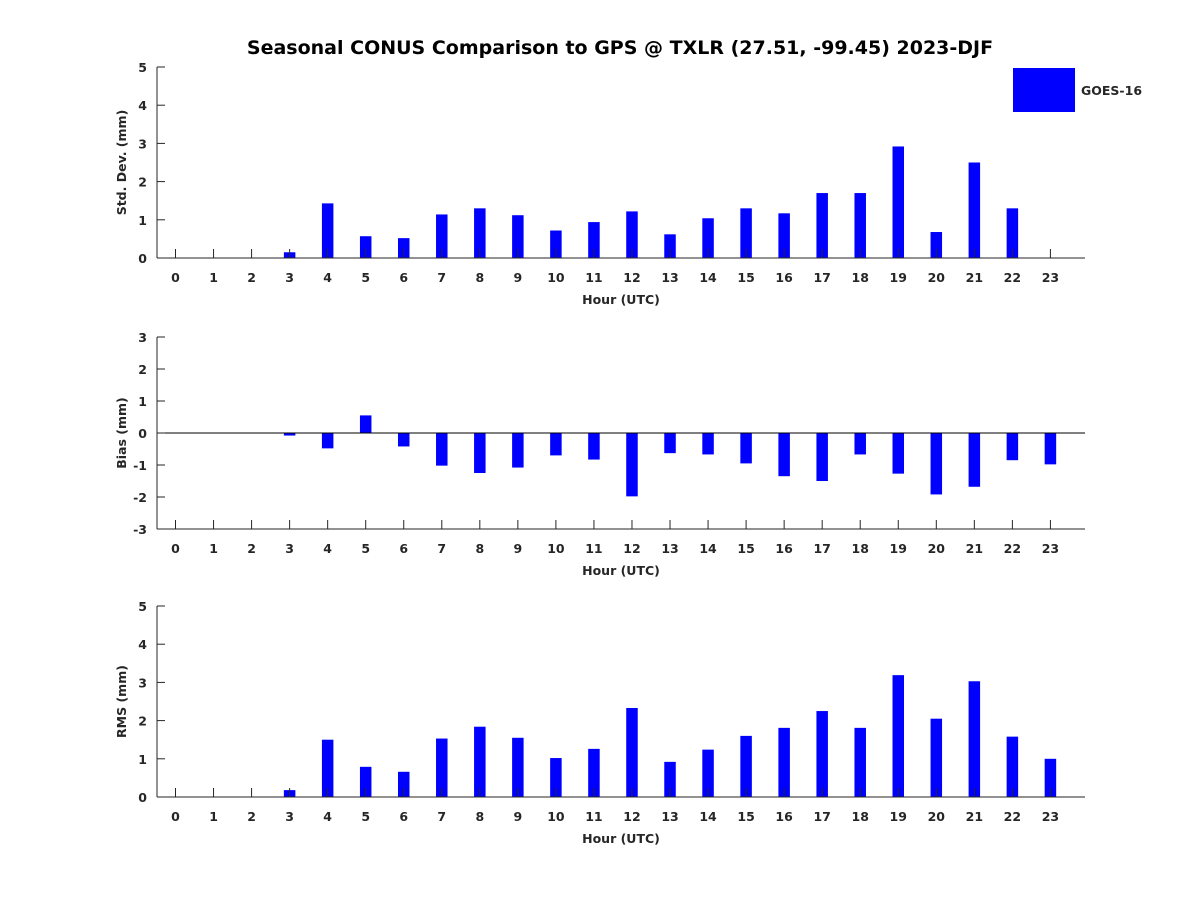  What do you see at coordinates (403, 277) in the screenshot?
I see `std-dev-x-tick-label: 6` at bounding box center [403, 277].